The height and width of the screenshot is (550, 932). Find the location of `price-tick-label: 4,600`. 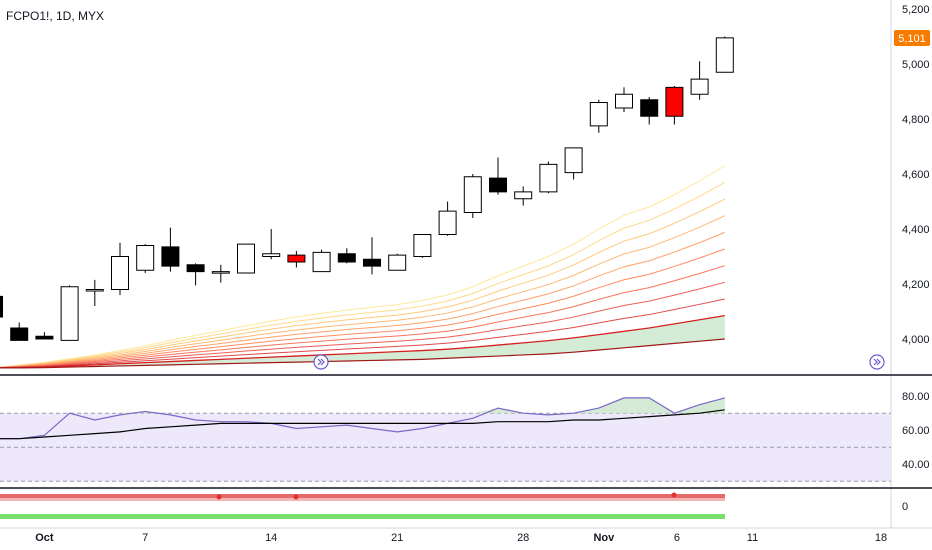

price-tick-label: 4,600 is located at coordinates (916, 175).